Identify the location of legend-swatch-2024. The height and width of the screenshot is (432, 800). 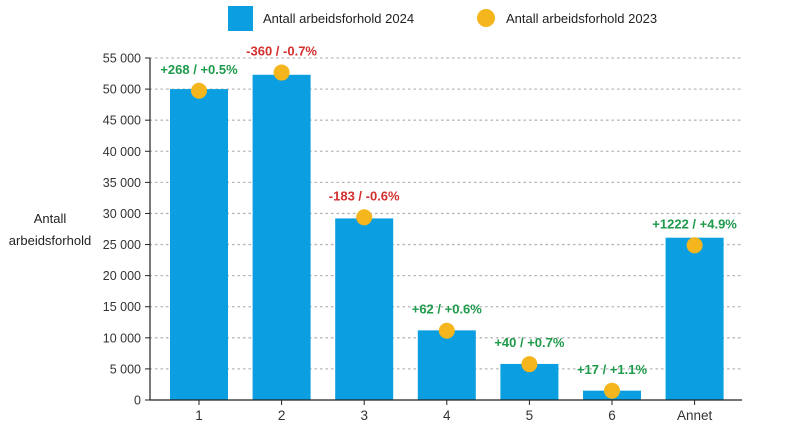
(240, 18).